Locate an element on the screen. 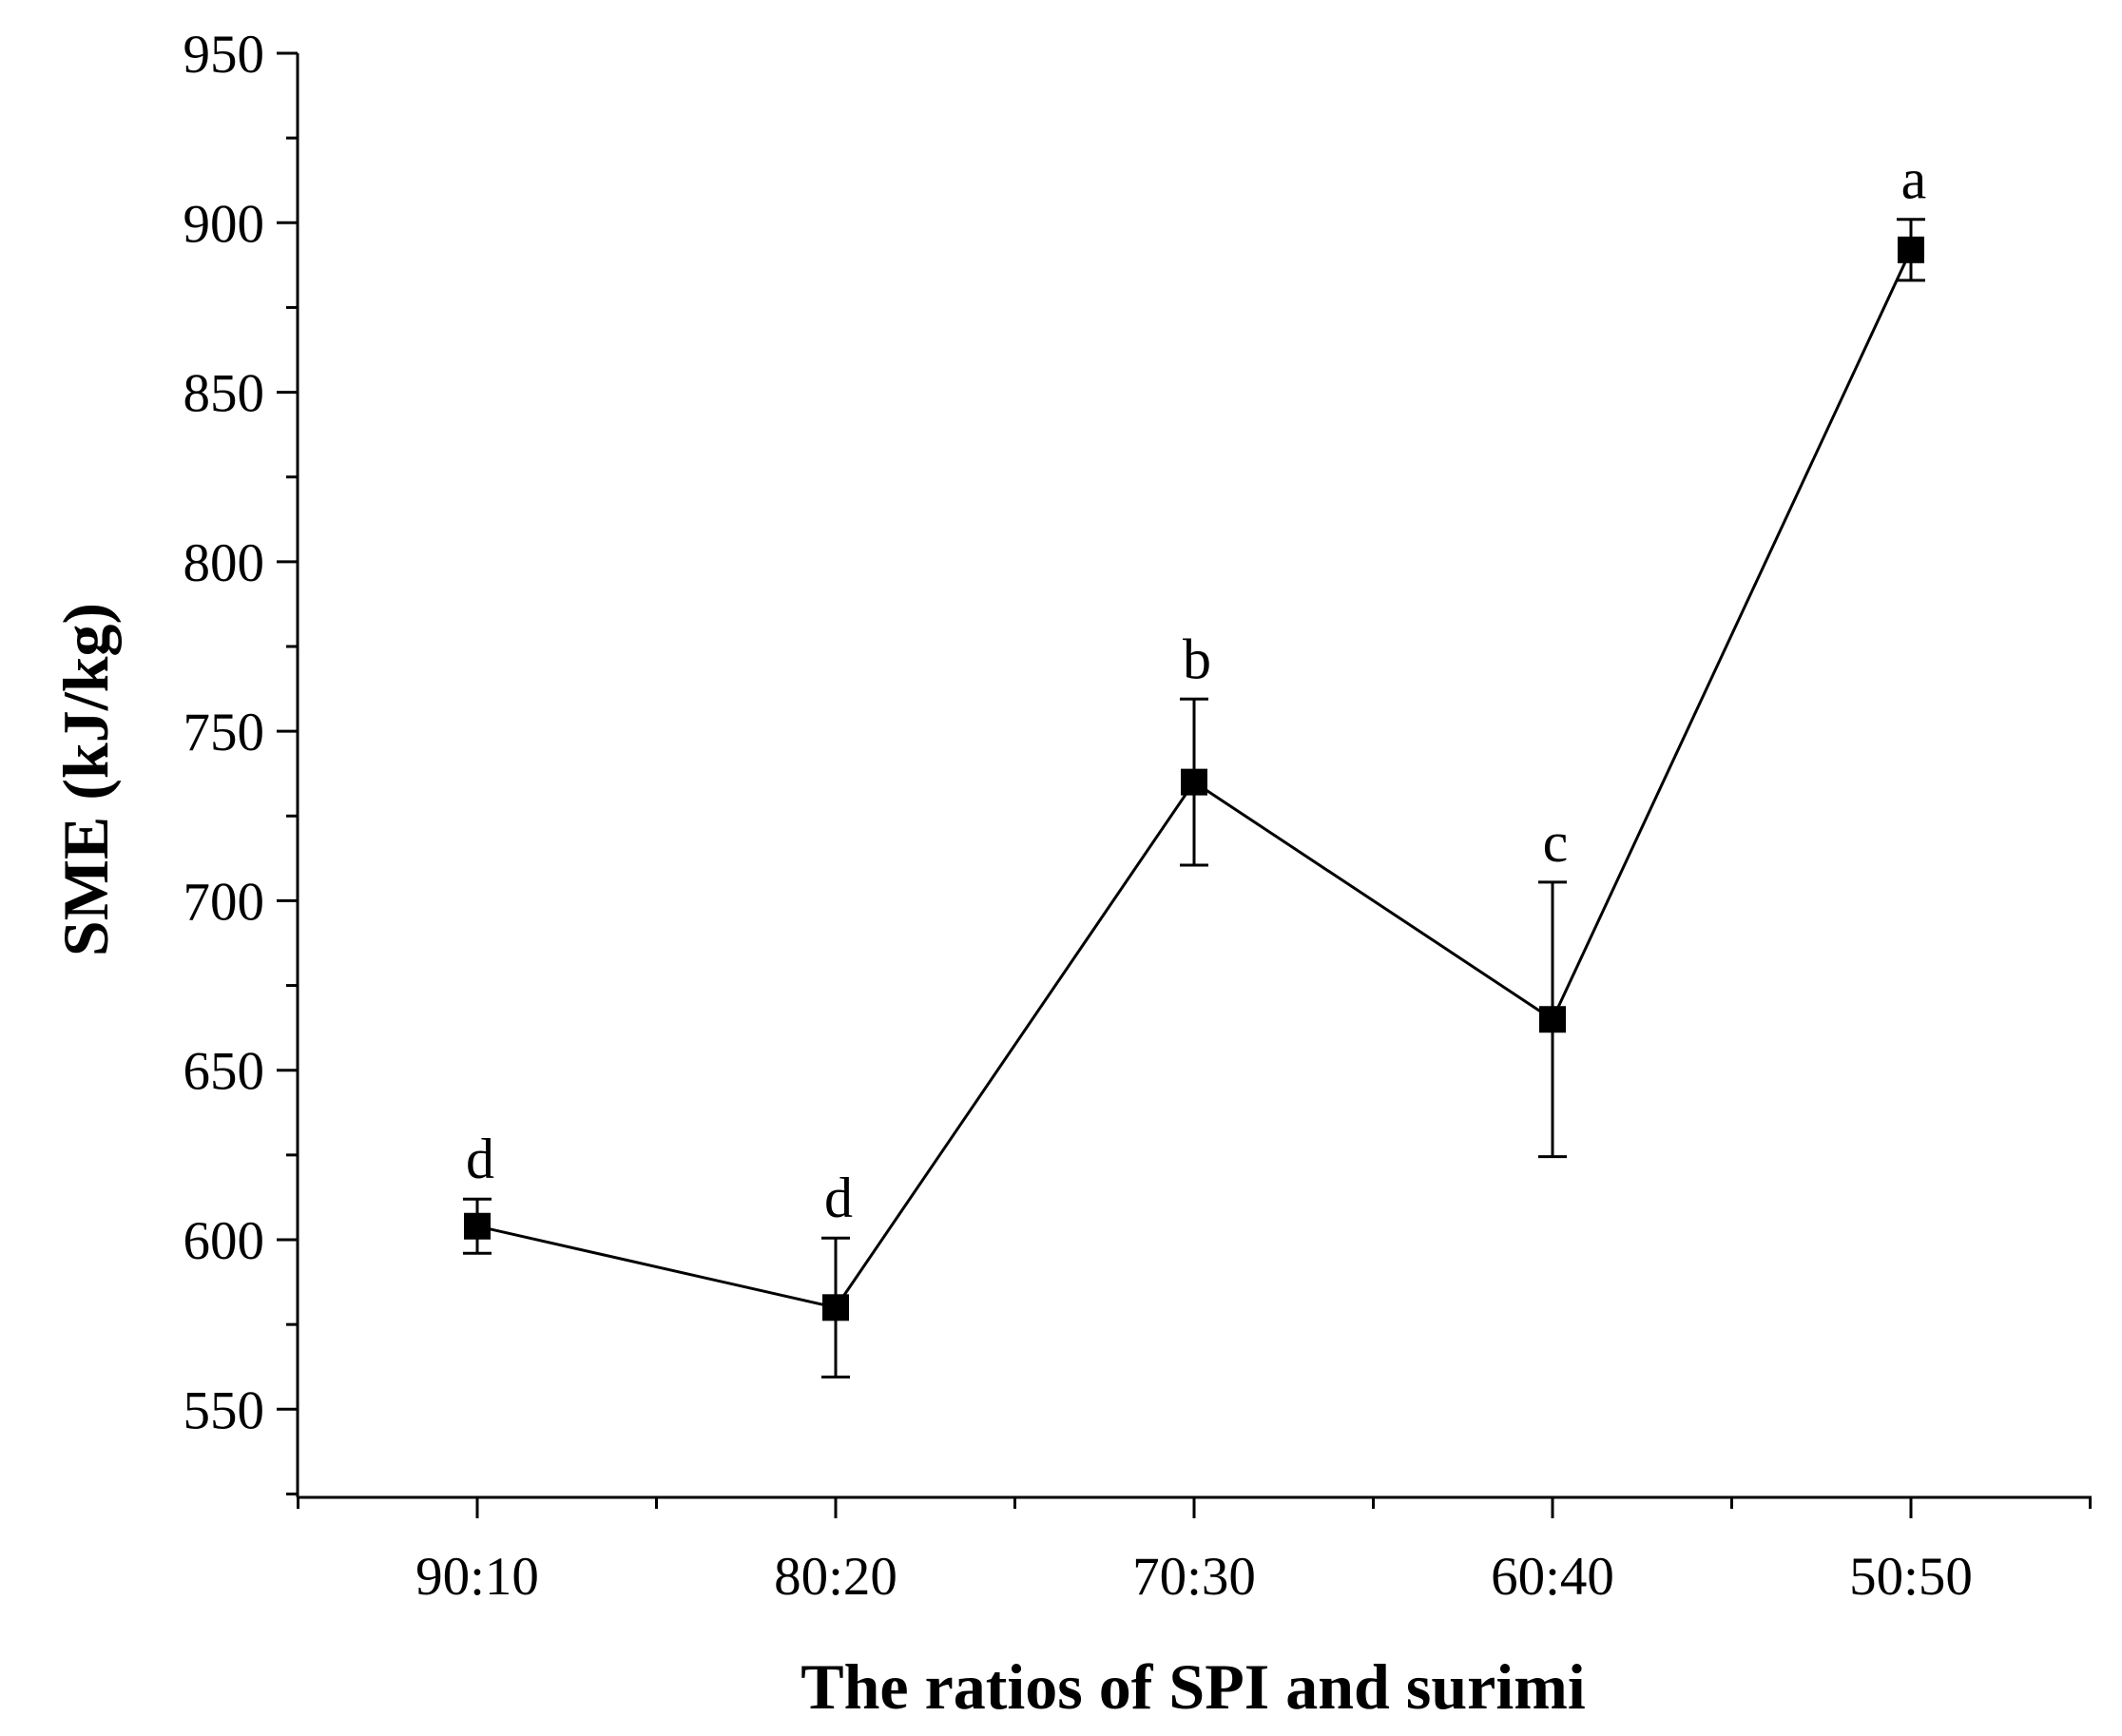 The image size is (2122, 1736). x-tick-label: 90:10 is located at coordinates (477, 1577).